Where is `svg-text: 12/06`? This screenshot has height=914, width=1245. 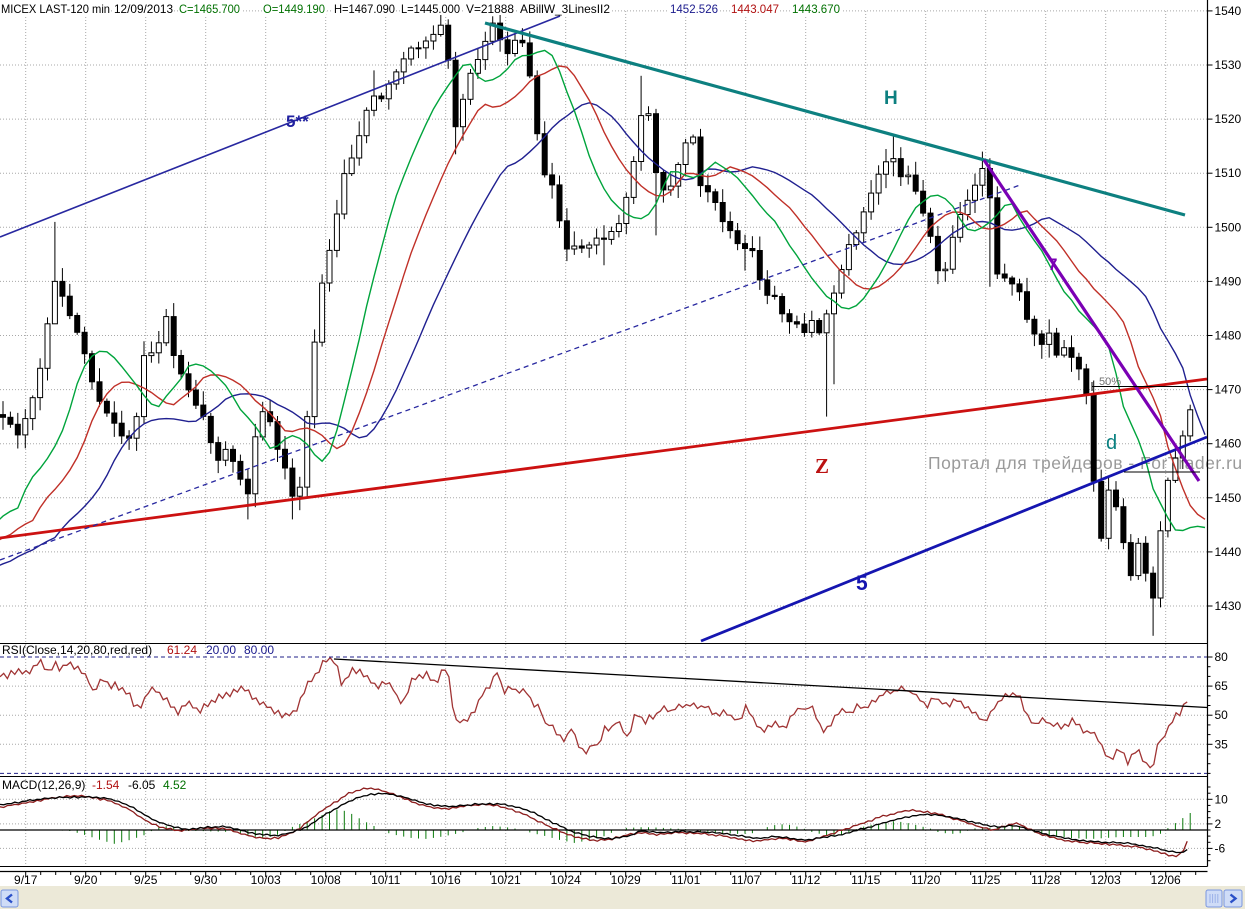 svg-text: 12/06 is located at coordinates (1166, 880).